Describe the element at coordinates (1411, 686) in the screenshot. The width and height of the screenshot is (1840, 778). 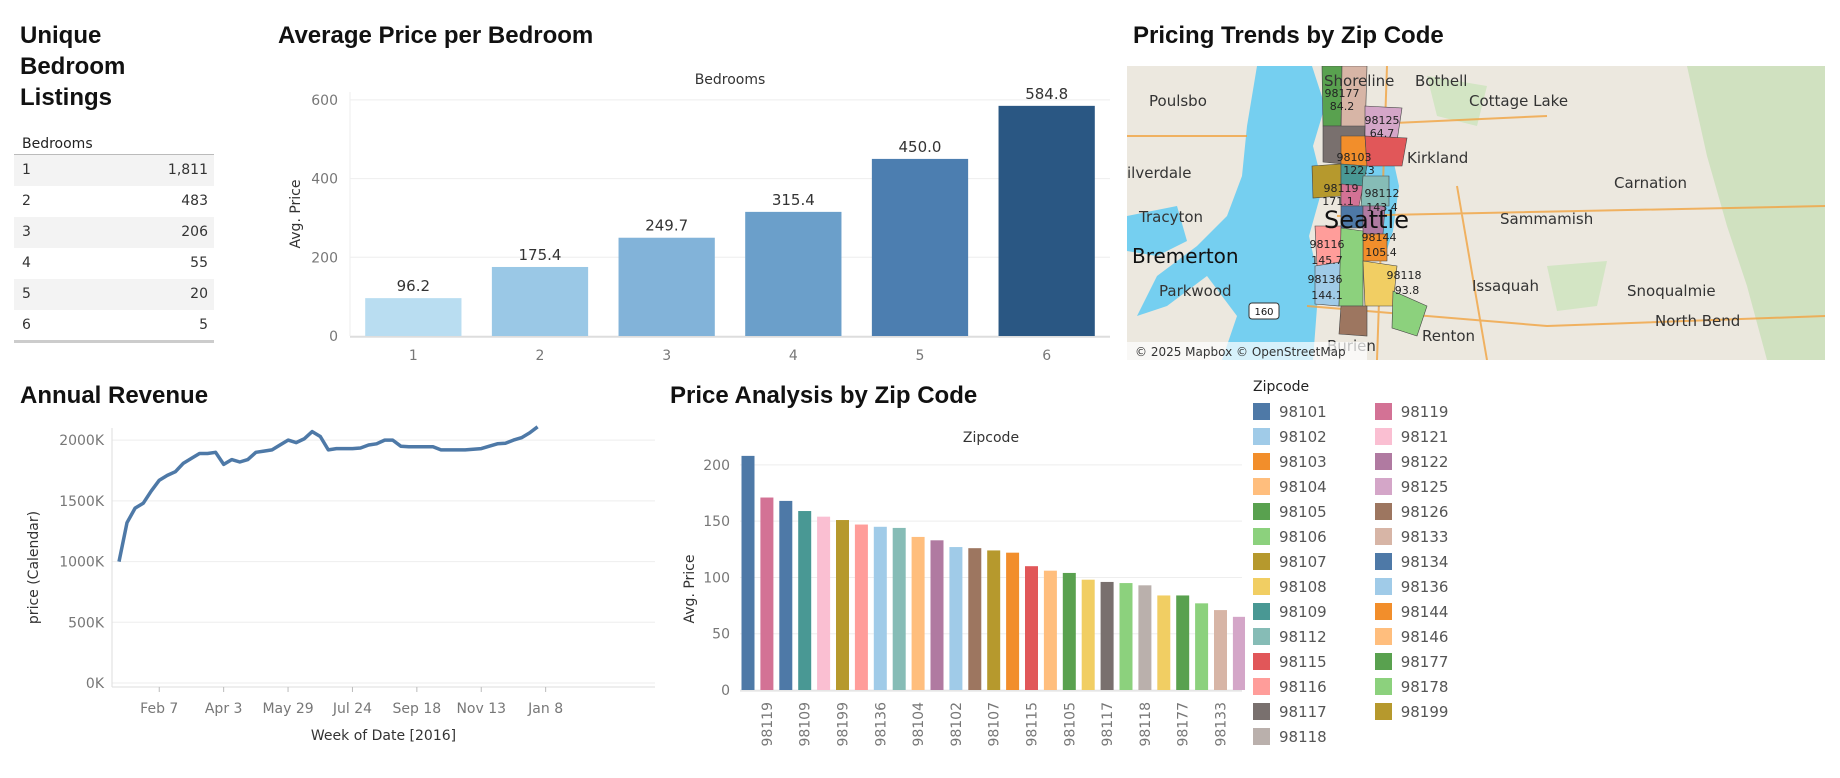
I see `legend-item: 98178` at that location.